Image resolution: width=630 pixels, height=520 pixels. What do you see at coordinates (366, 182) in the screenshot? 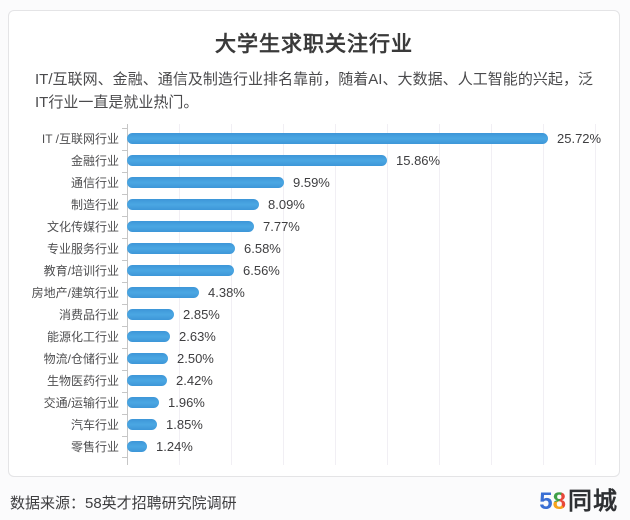
I see `plot-cell: 9.59%` at bounding box center [366, 182].